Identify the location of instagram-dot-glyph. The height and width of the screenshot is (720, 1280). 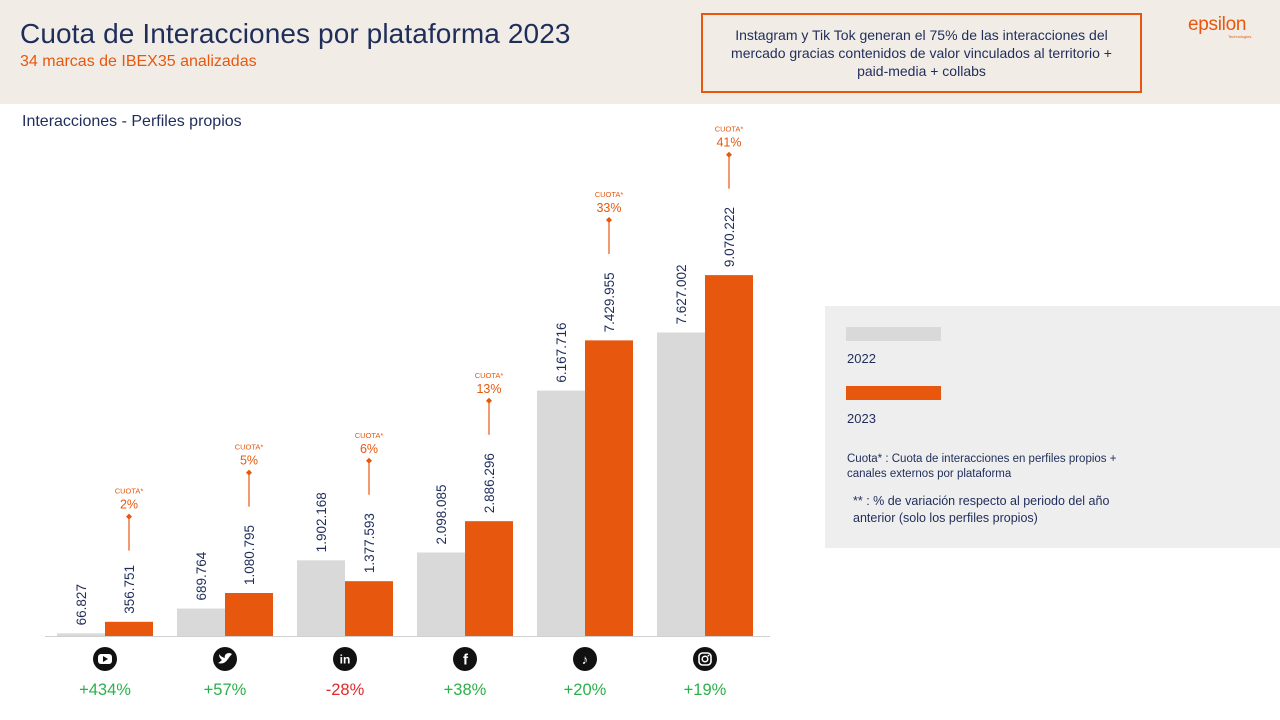
(708, 655).